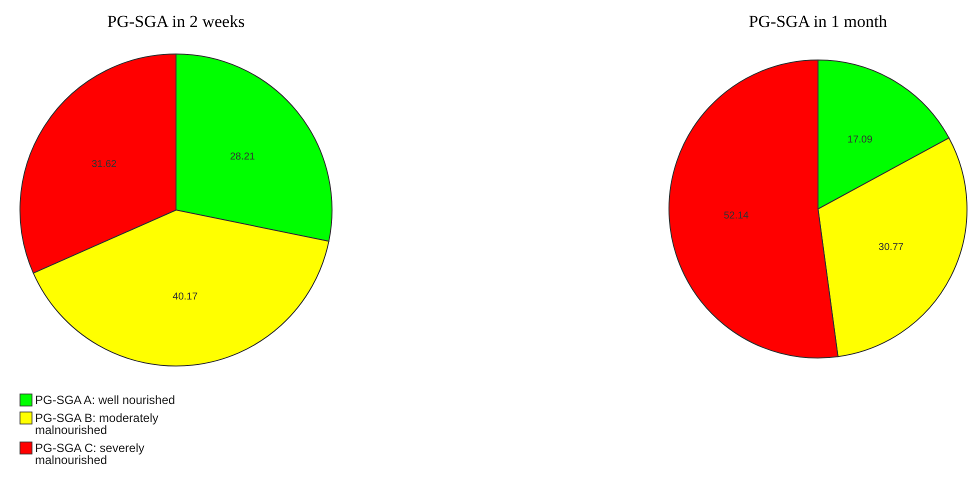 The width and height of the screenshot is (980, 481). Describe the element at coordinates (185, 296) in the screenshot. I see `data-label: 40.17` at that location.